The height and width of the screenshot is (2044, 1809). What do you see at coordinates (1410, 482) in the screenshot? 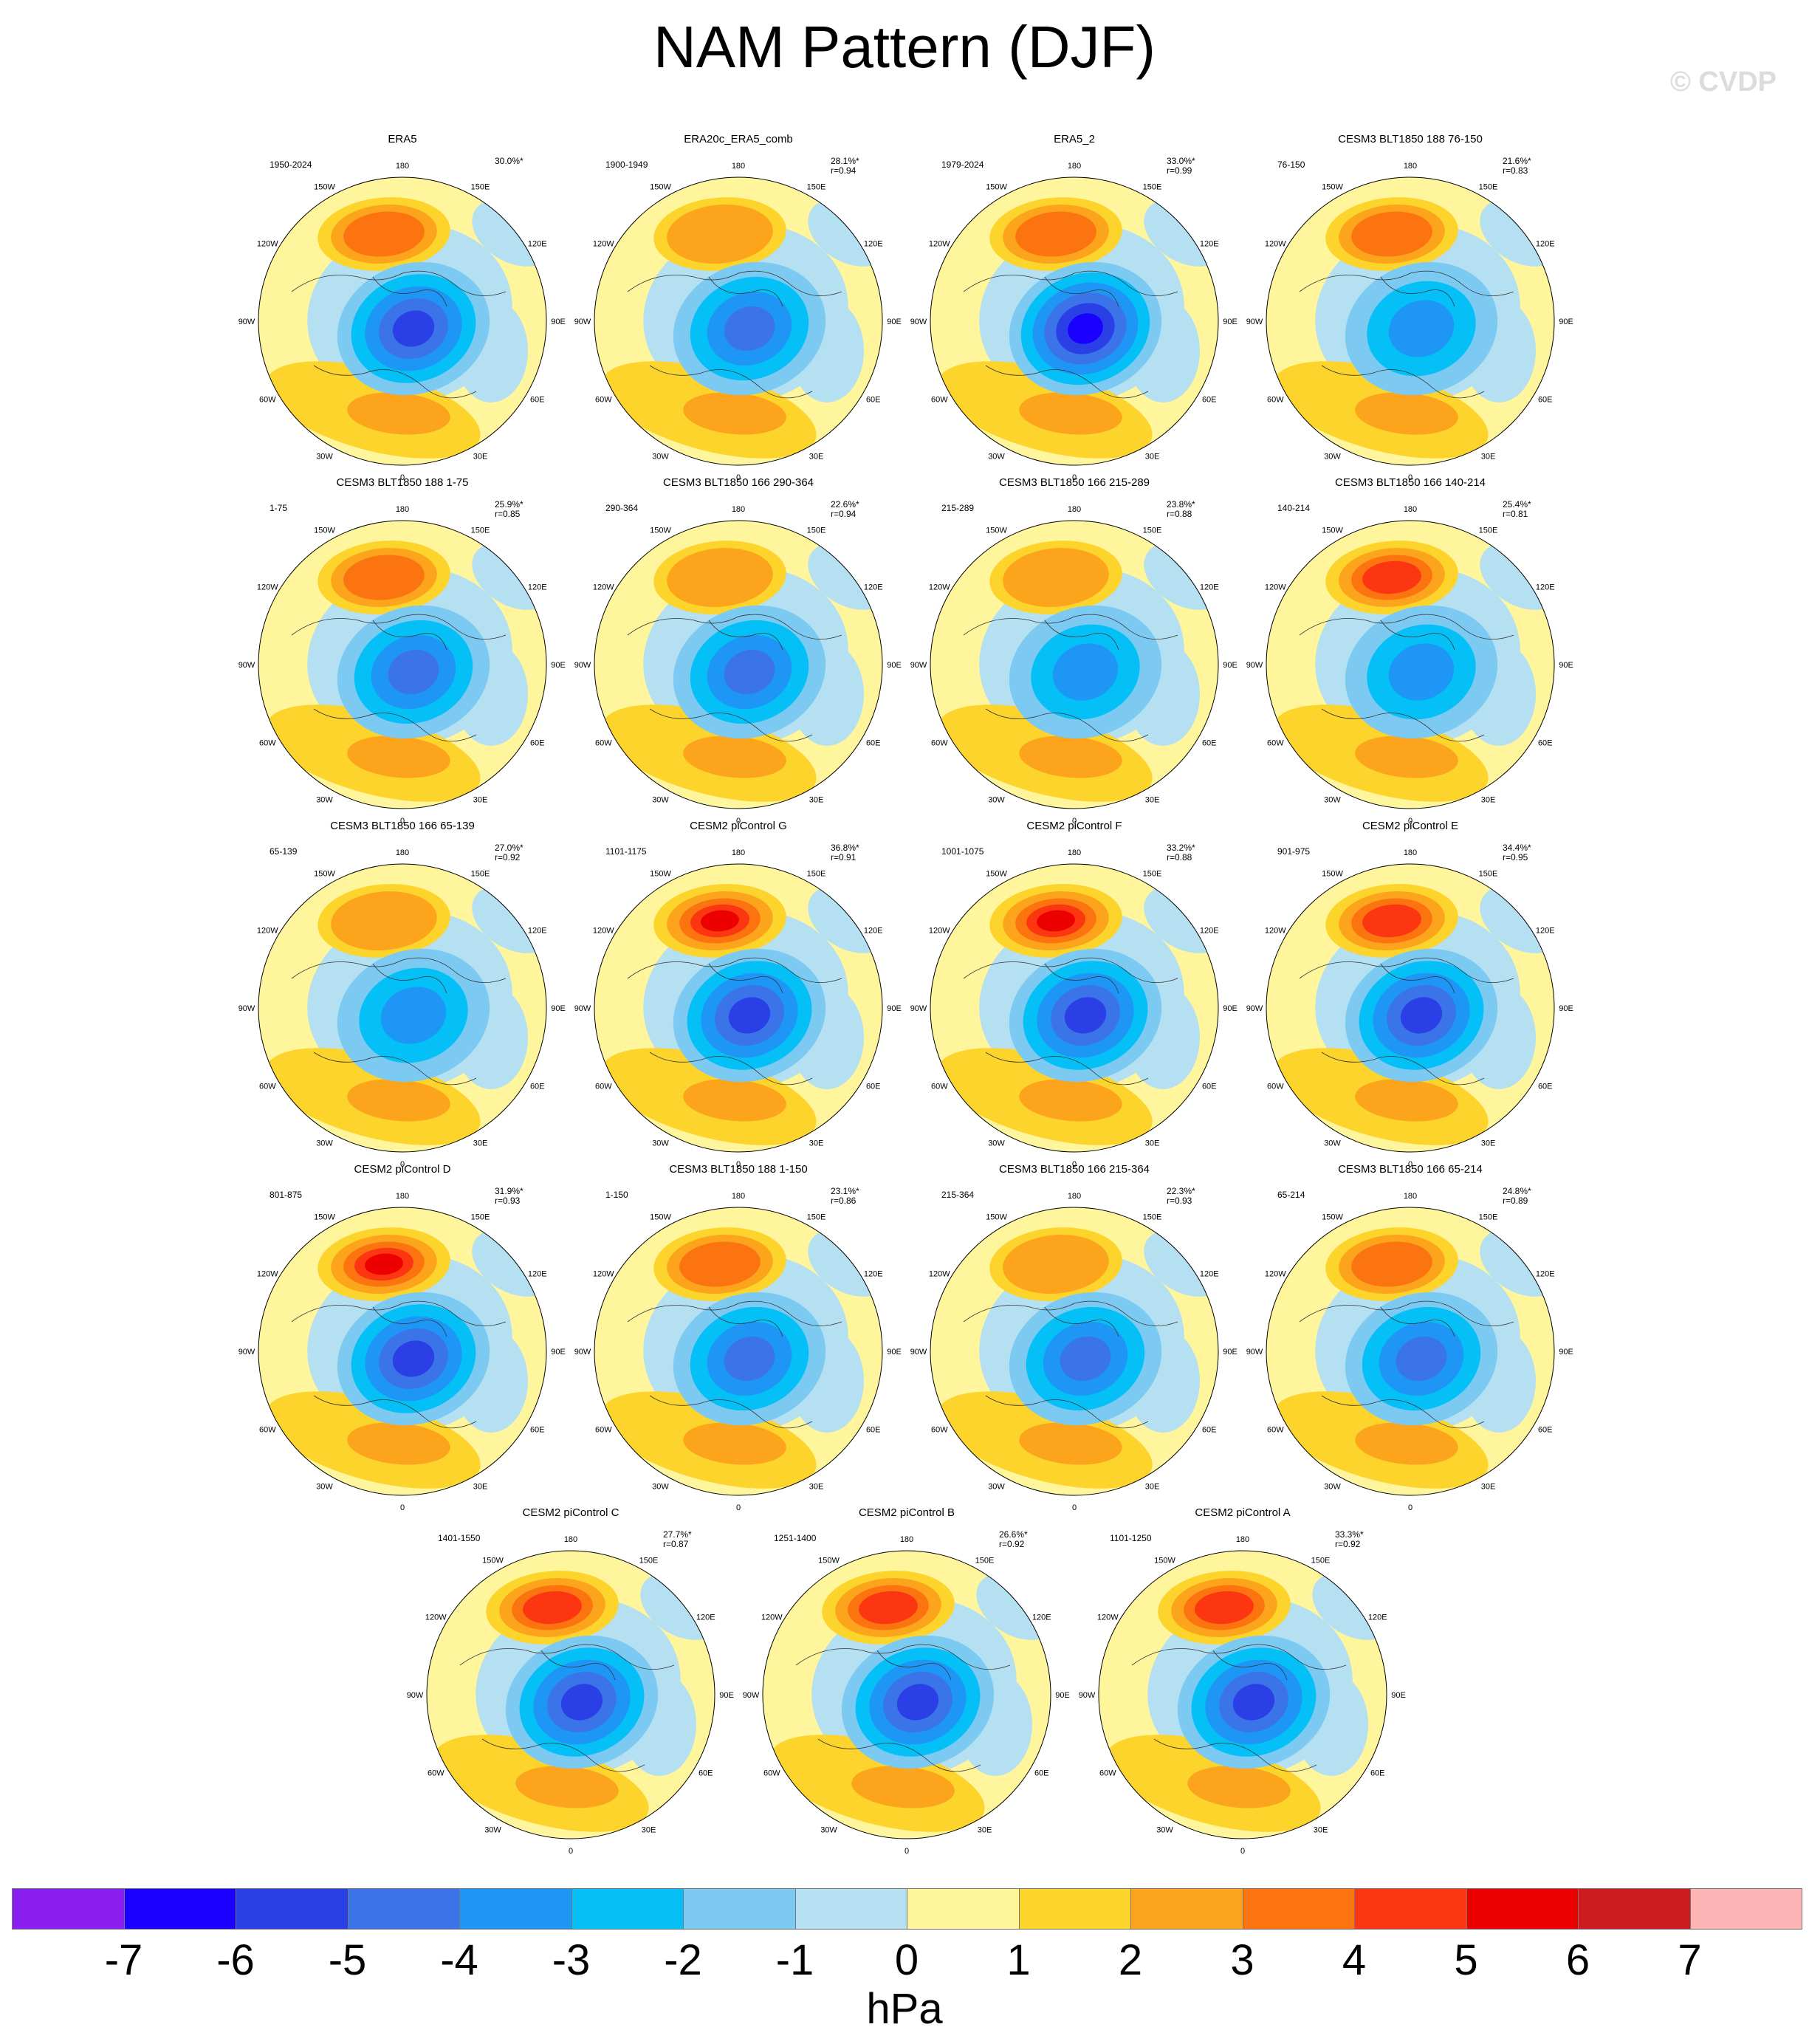
I see `panel-title: CESM3 BLT1850 166 140-214` at bounding box center [1410, 482].